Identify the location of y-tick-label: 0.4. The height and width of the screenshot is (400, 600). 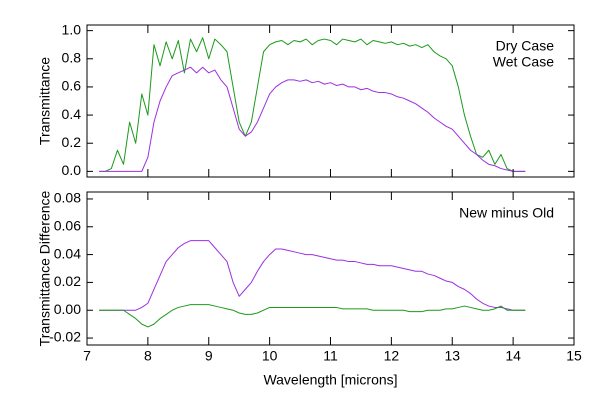
(72, 114).